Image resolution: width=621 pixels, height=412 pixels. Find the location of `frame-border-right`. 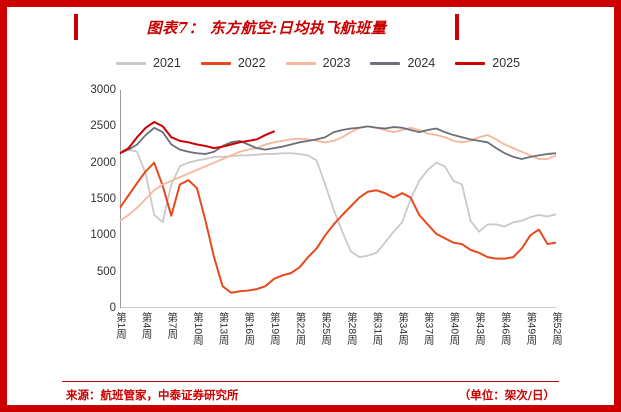

frame-border-right is located at coordinates (617, 206).